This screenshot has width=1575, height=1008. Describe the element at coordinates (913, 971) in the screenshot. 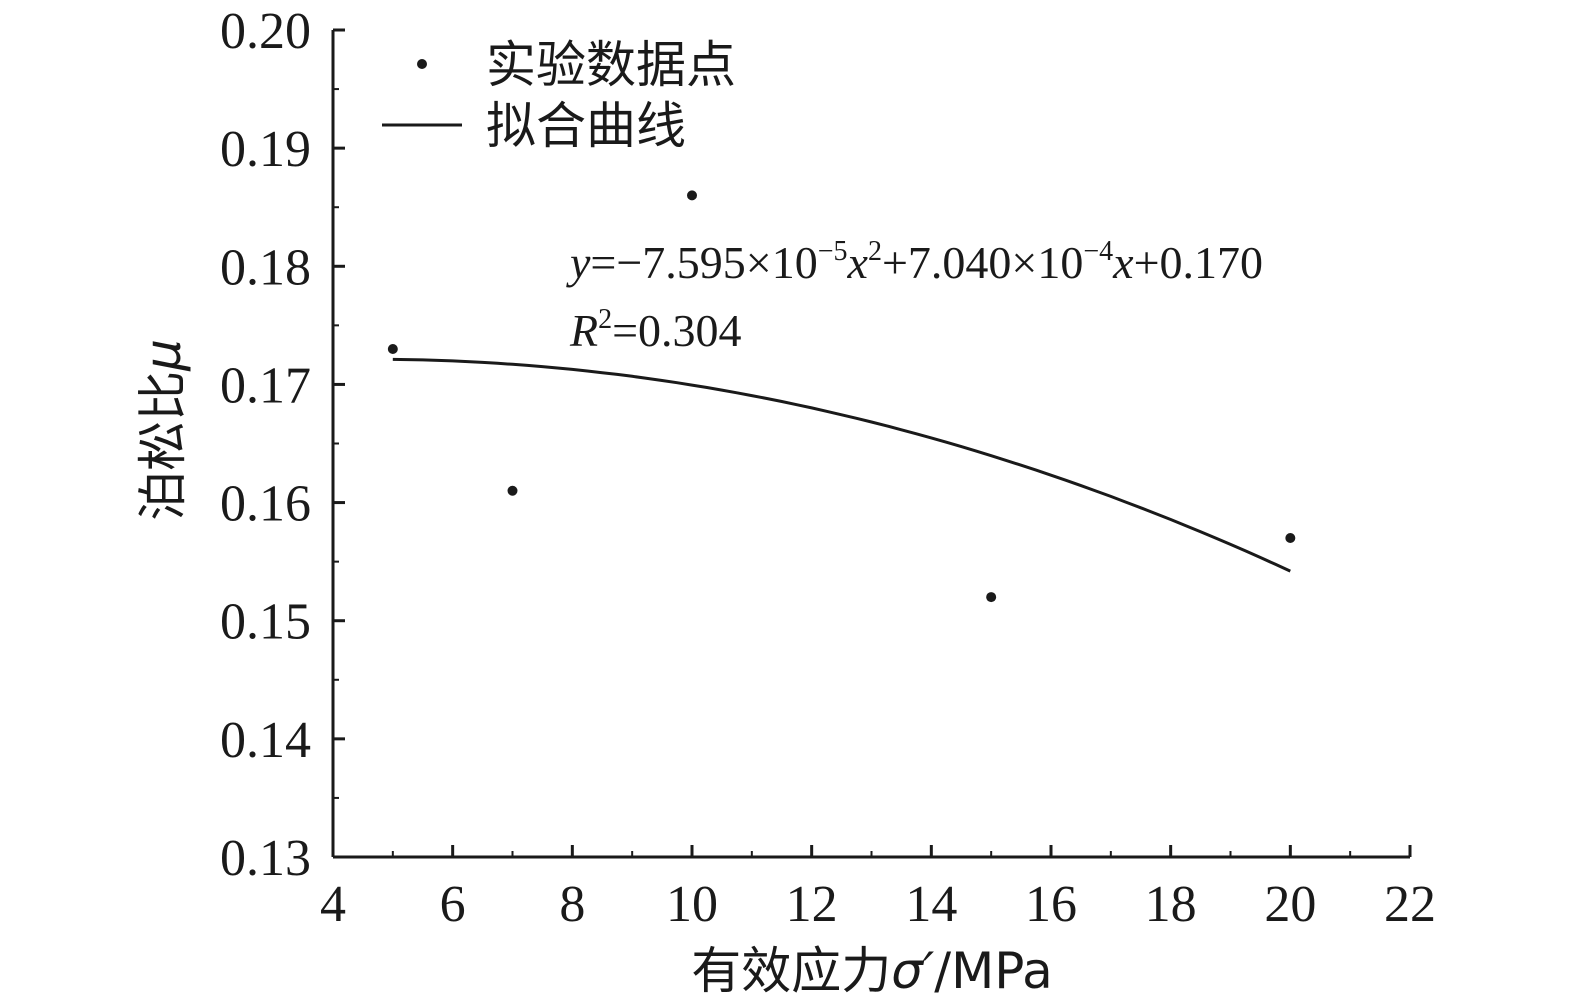

I see `x-axis-title-symbol: σ′` at that location.